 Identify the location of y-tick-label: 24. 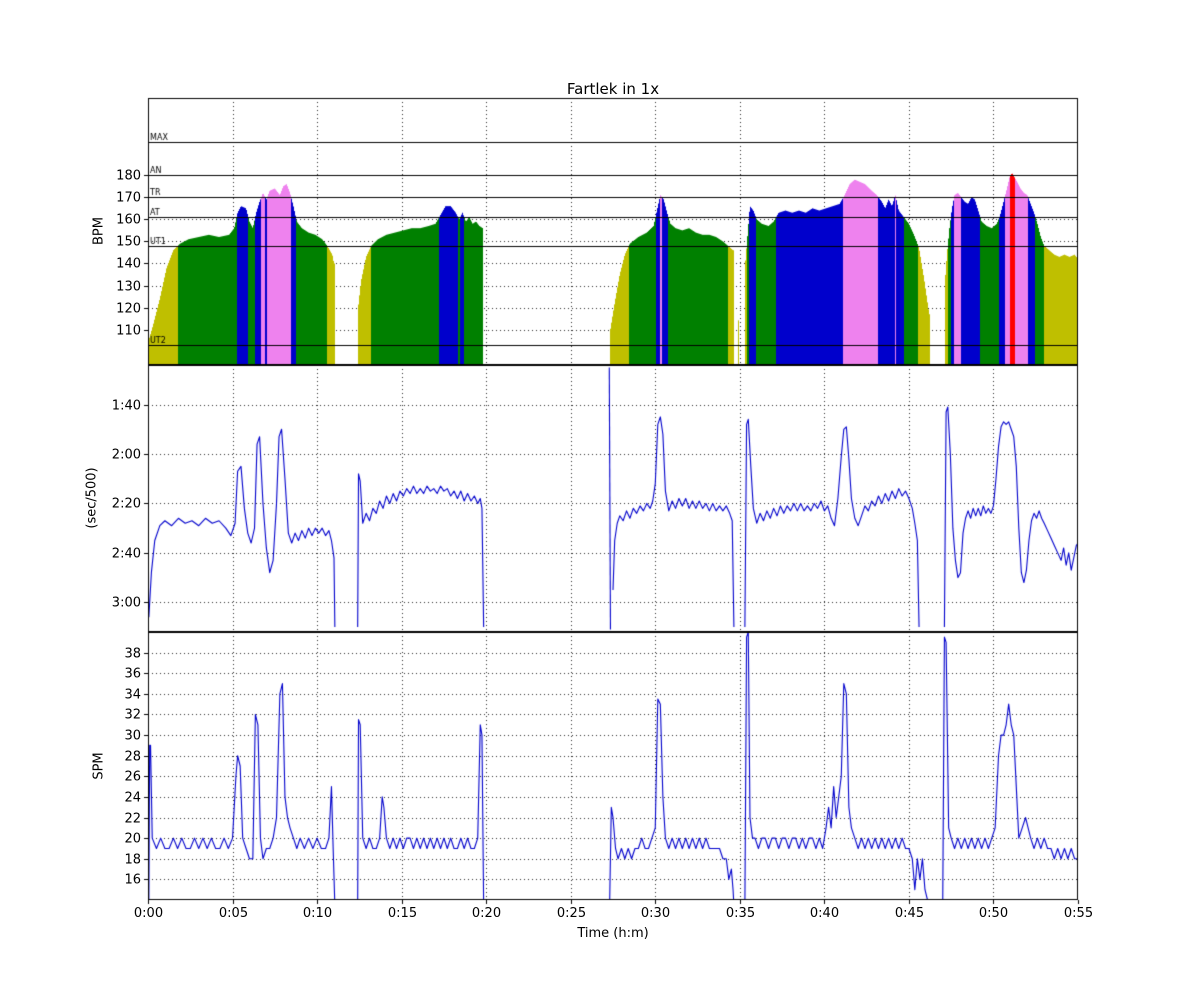
(132, 797).